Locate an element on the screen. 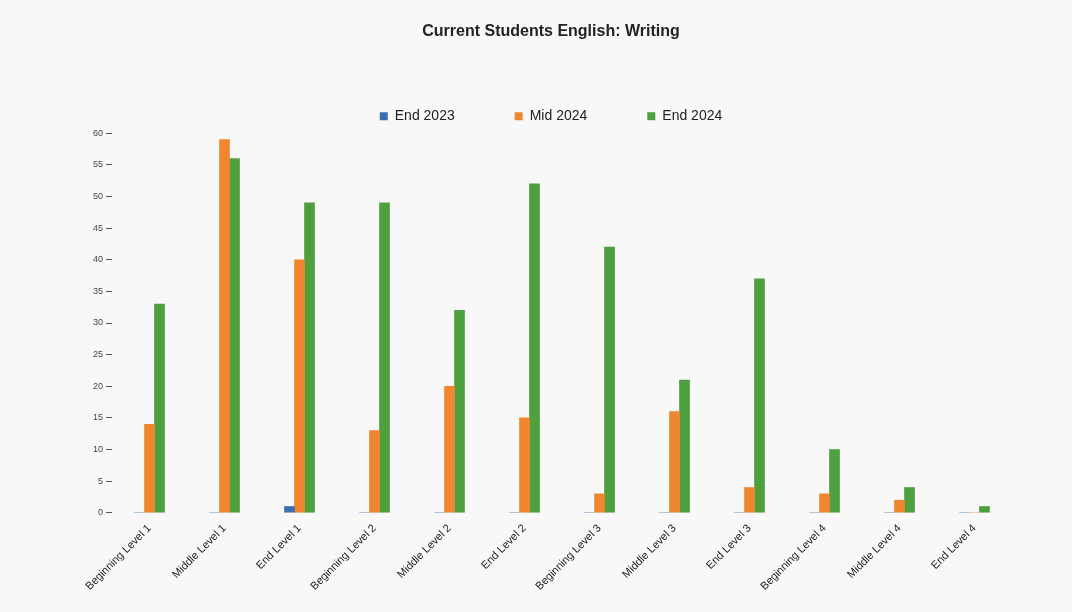  y-tick-label: 20 is located at coordinates (98, 385).